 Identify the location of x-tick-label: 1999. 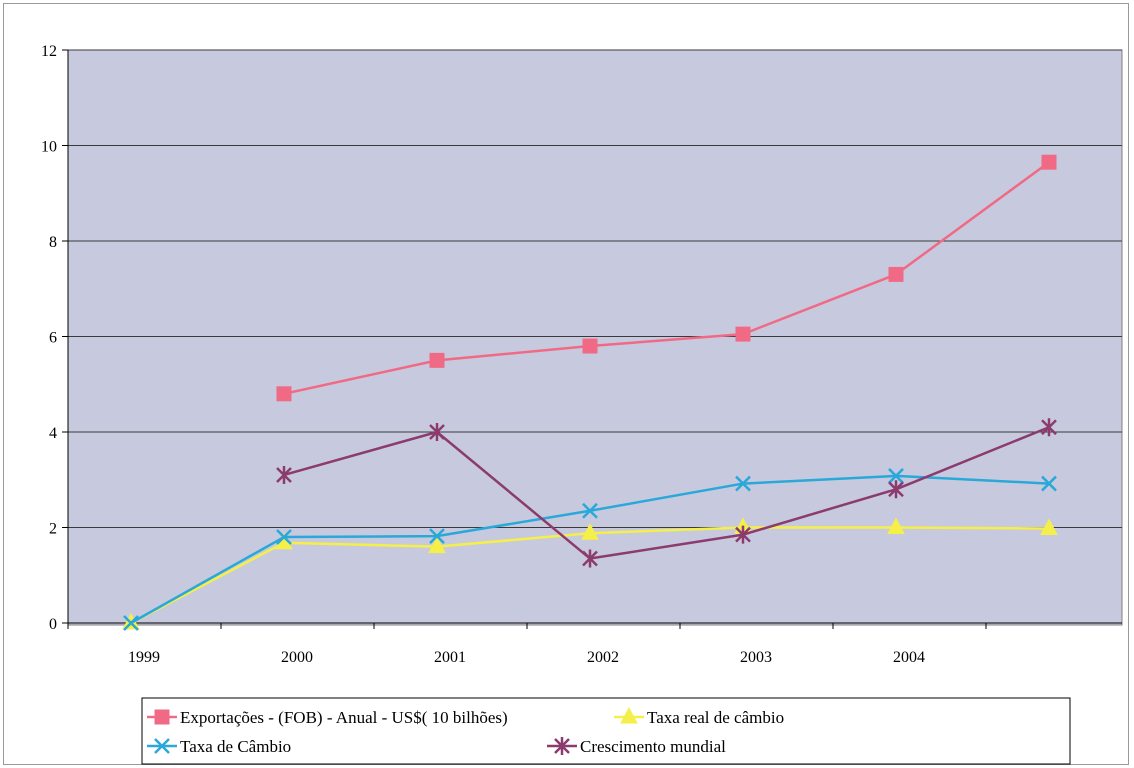
(144, 657).